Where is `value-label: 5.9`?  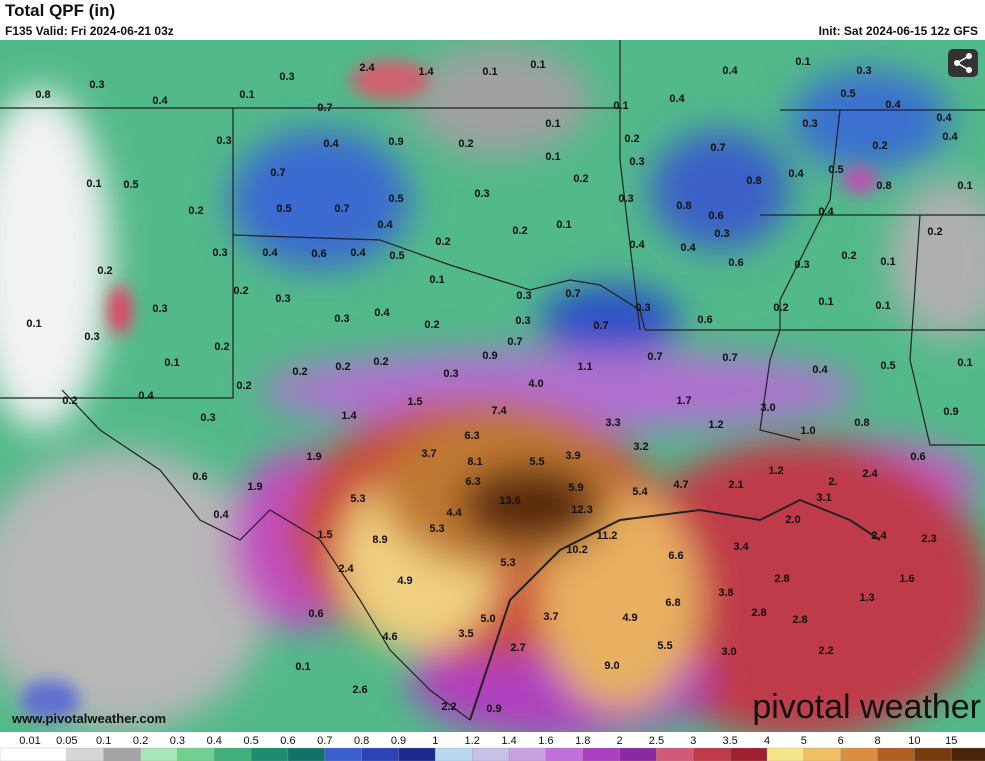 value-label: 5.9 is located at coordinates (575, 488).